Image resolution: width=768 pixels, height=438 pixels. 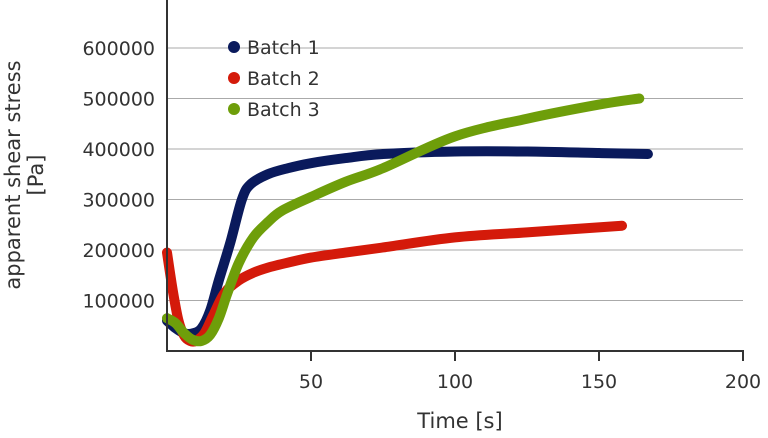 I want to click on y-tick-label: 200000, so click(x=118, y=251).